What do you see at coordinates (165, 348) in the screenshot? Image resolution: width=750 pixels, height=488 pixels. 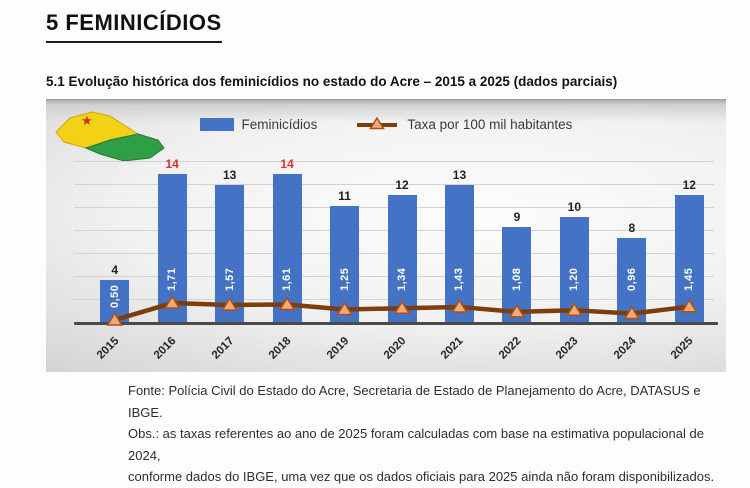 I see `x-tick-label: 2016` at bounding box center [165, 348].